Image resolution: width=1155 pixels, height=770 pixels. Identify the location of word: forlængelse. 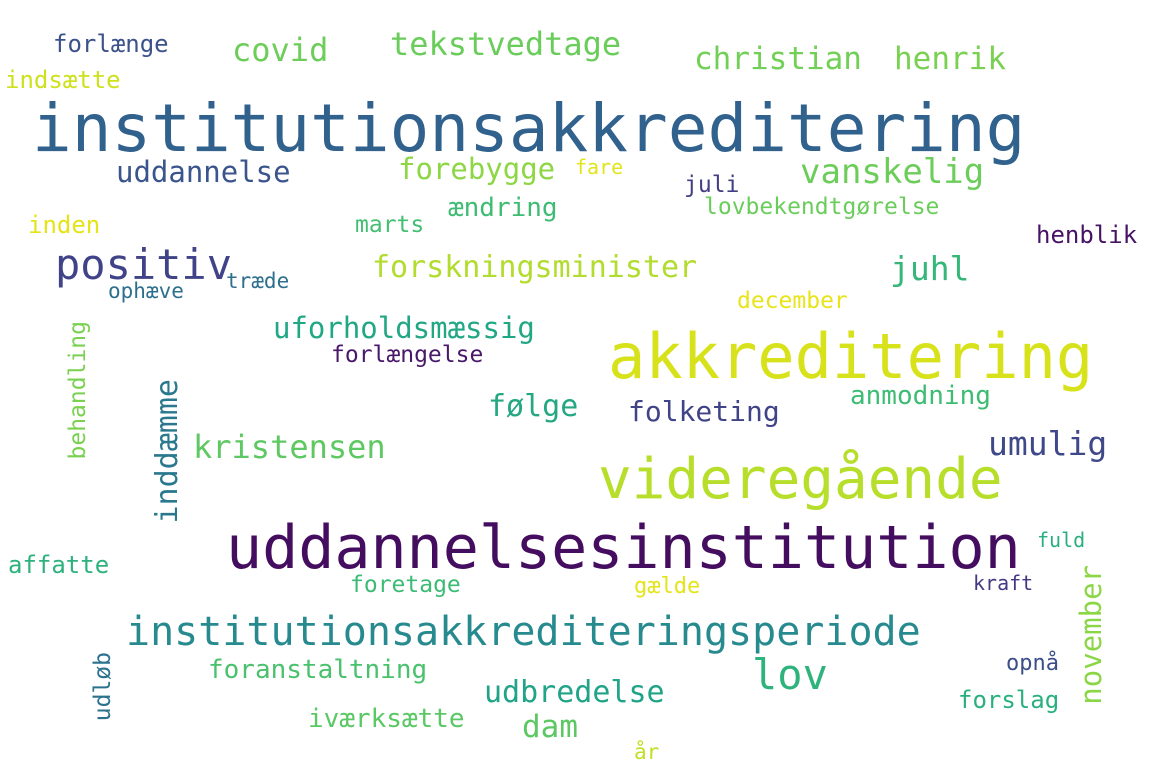
(407, 355).